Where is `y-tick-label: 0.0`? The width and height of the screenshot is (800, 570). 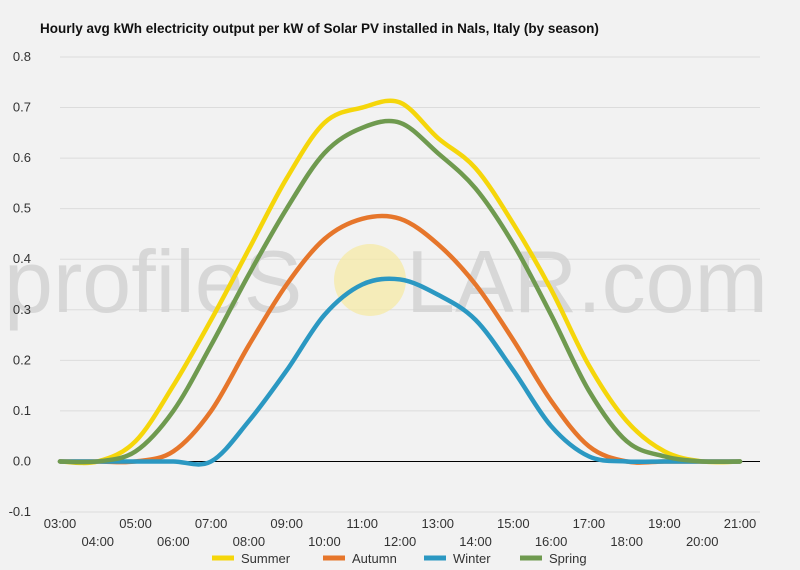 y-tick-label: 0.0 is located at coordinates (22, 460).